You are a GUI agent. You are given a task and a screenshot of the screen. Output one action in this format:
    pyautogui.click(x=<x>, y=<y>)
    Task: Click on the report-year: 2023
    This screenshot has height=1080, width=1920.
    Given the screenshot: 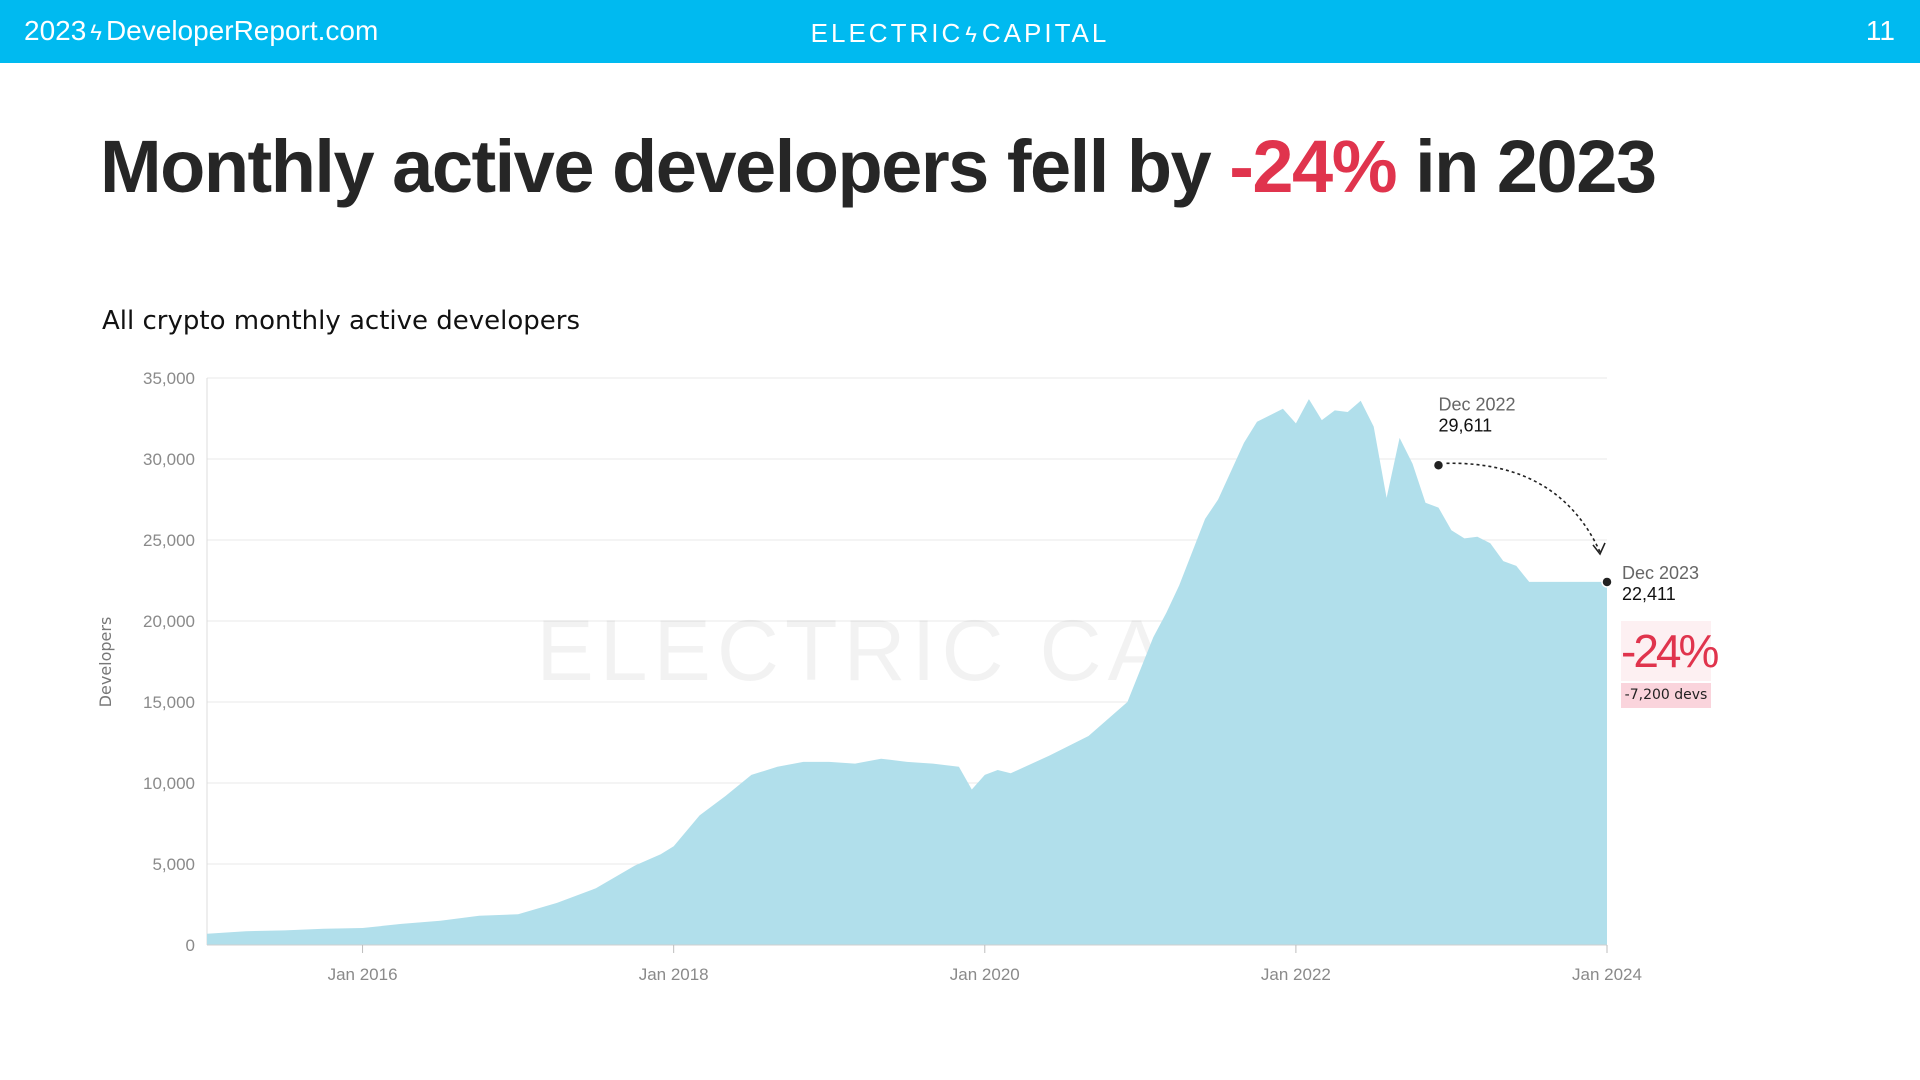 What is the action you would take?
    pyautogui.click(x=55, y=30)
    